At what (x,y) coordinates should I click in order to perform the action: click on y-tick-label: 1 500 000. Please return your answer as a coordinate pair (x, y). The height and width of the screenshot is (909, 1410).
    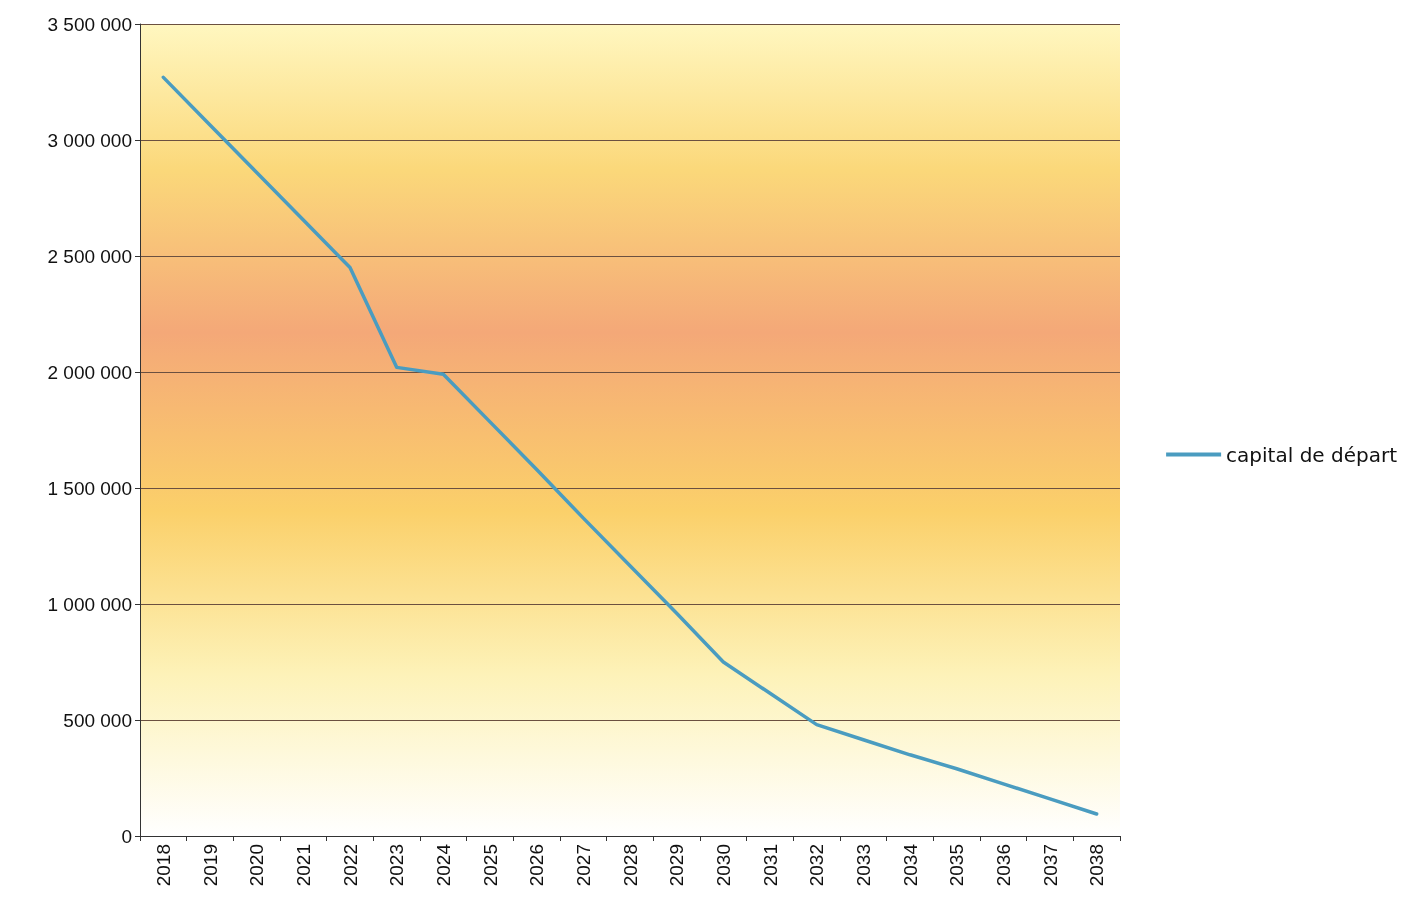
    Looking at the image, I should click on (89, 488).